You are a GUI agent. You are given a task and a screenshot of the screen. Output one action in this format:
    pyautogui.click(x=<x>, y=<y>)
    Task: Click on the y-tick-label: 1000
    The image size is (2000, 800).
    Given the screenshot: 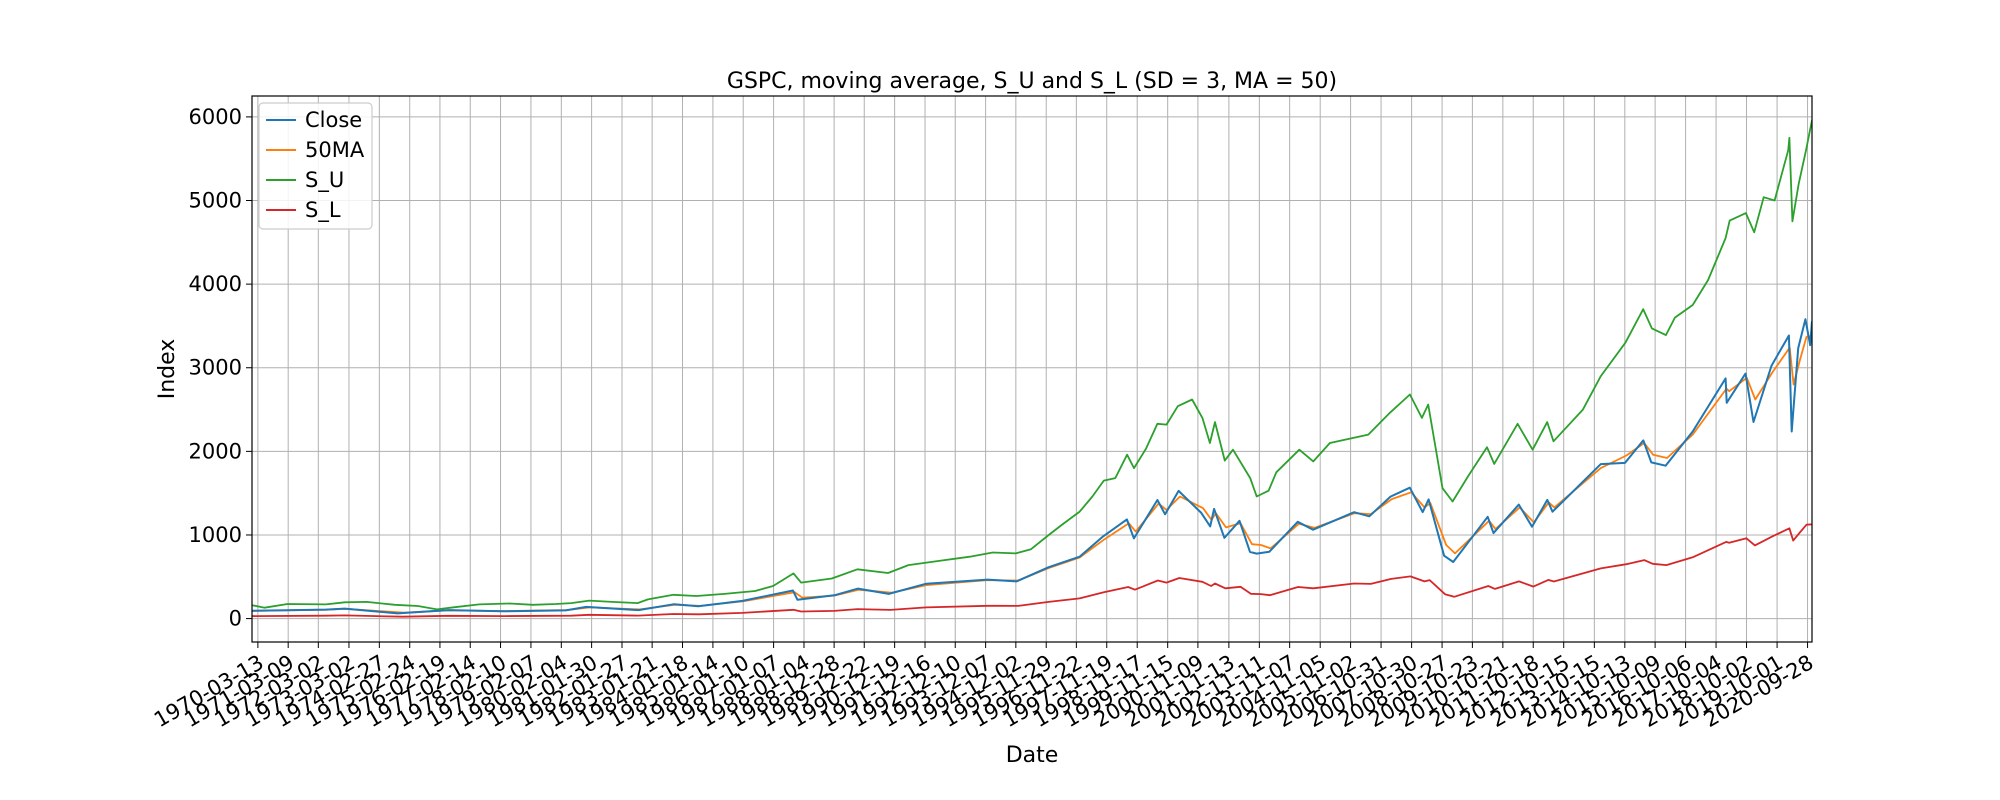 What is the action you would take?
    pyautogui.click(x=215, y=535)
    